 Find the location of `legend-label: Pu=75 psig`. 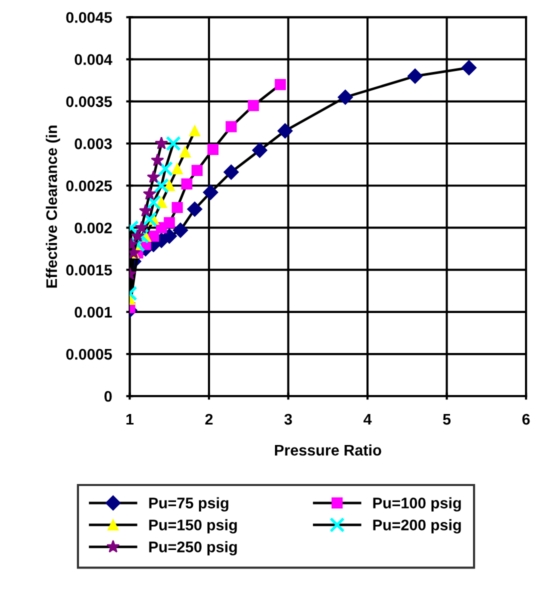

legend-label: Pu=75 psig is located at coordinates (188, 504).